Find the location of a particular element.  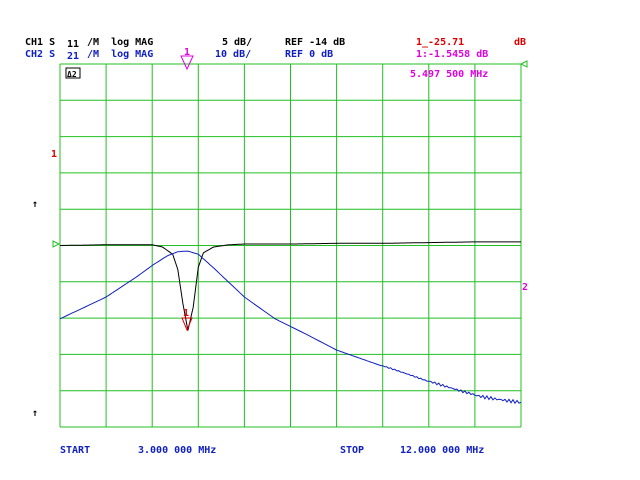

ch2-ref: REF 0 dB is located at coordinates (309, 54).